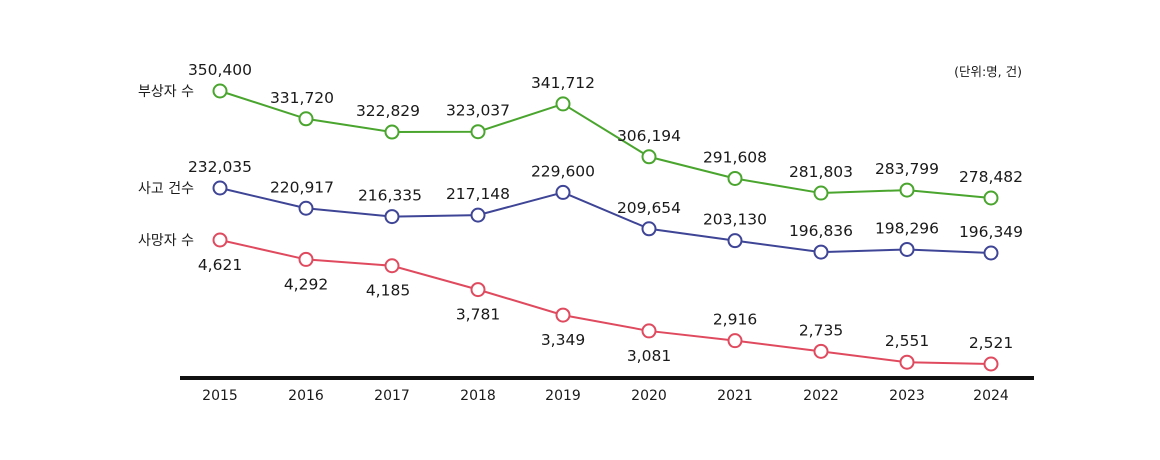 The height and width of the screenshot is (460, 1160). I want to click on x-tick-label-3: 2018, so click(478, 396).